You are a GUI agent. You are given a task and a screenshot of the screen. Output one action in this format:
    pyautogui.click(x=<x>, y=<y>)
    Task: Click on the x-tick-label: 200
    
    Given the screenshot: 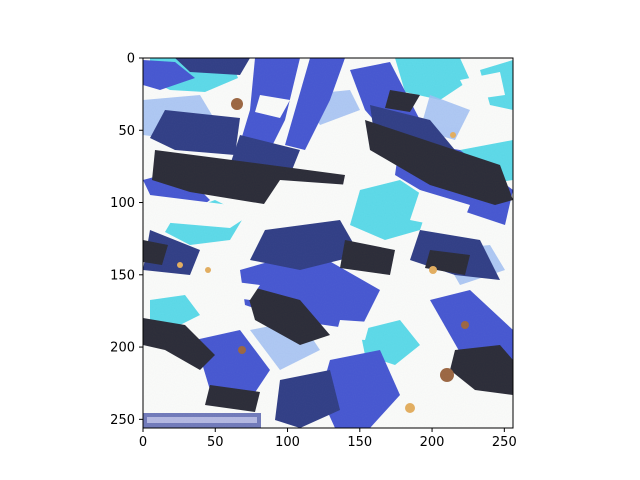 What is the action you would take?
    pyautogui.click(x=432, y=442)
    